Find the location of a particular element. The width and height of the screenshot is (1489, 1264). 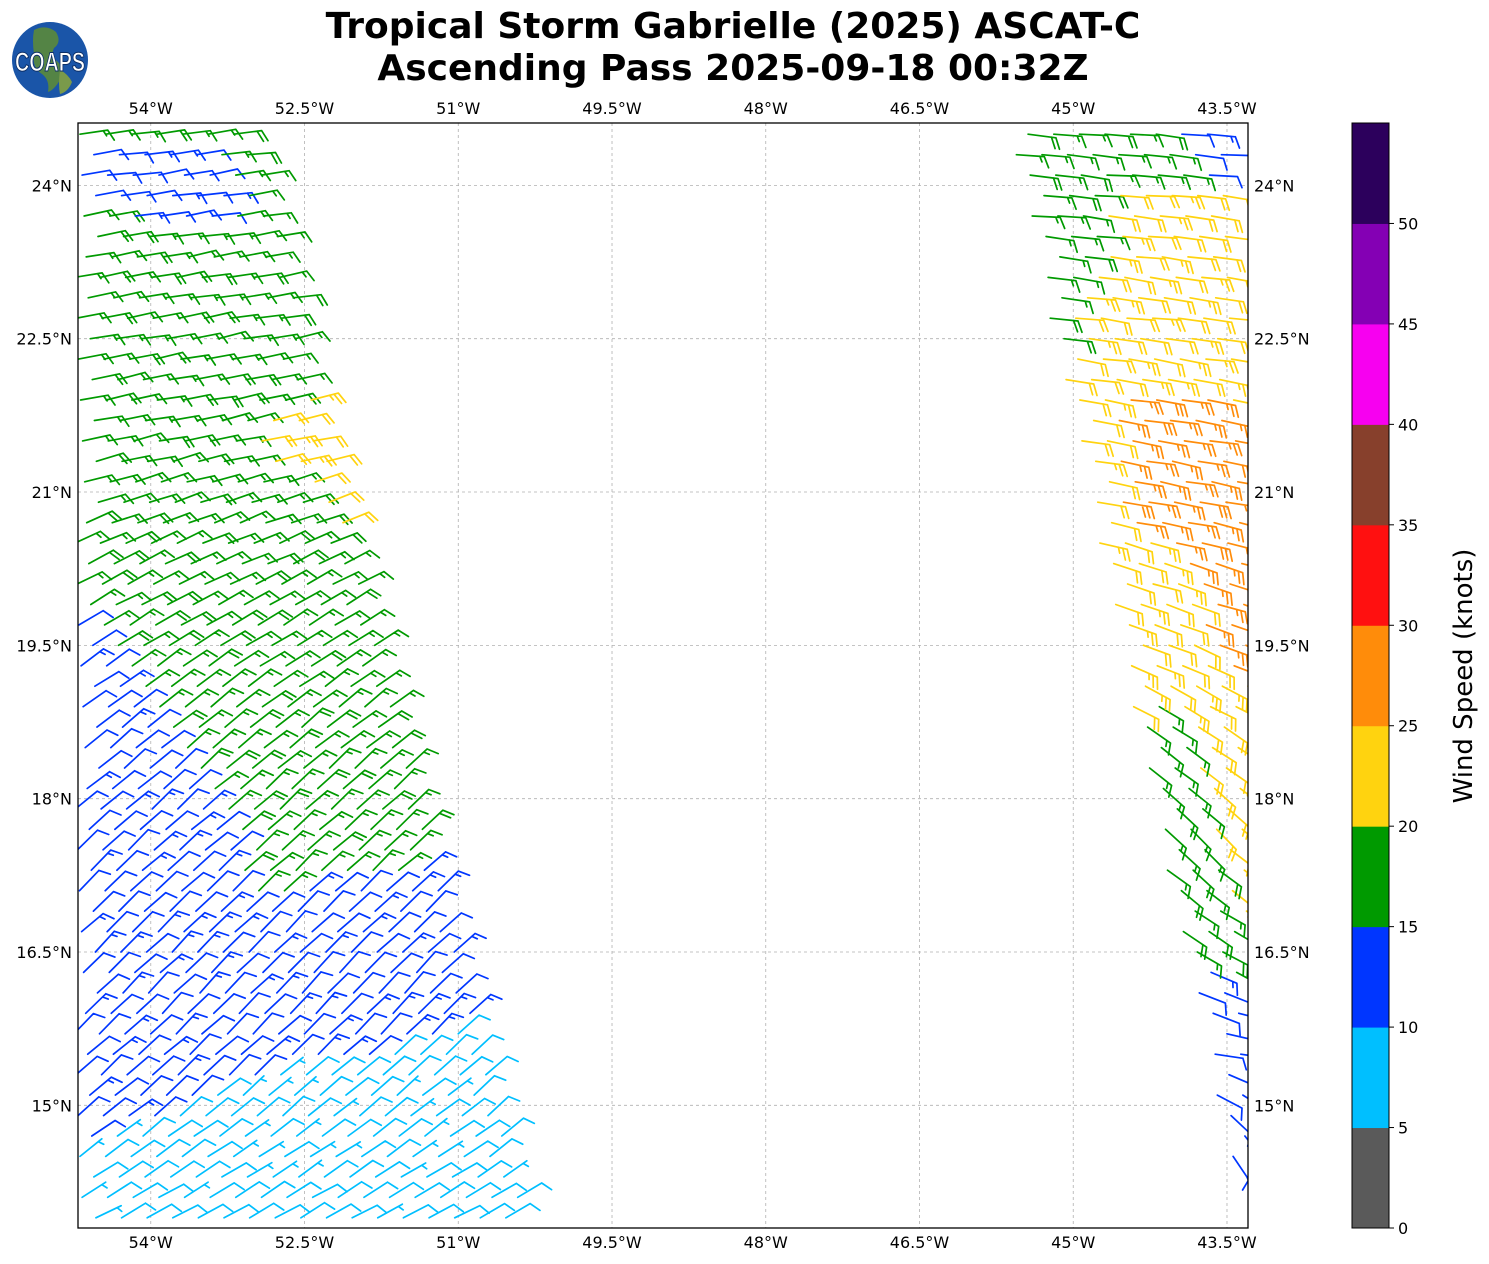

lon-tick-label-bottom: 49.5°W is located at coordinates (612, 1242).